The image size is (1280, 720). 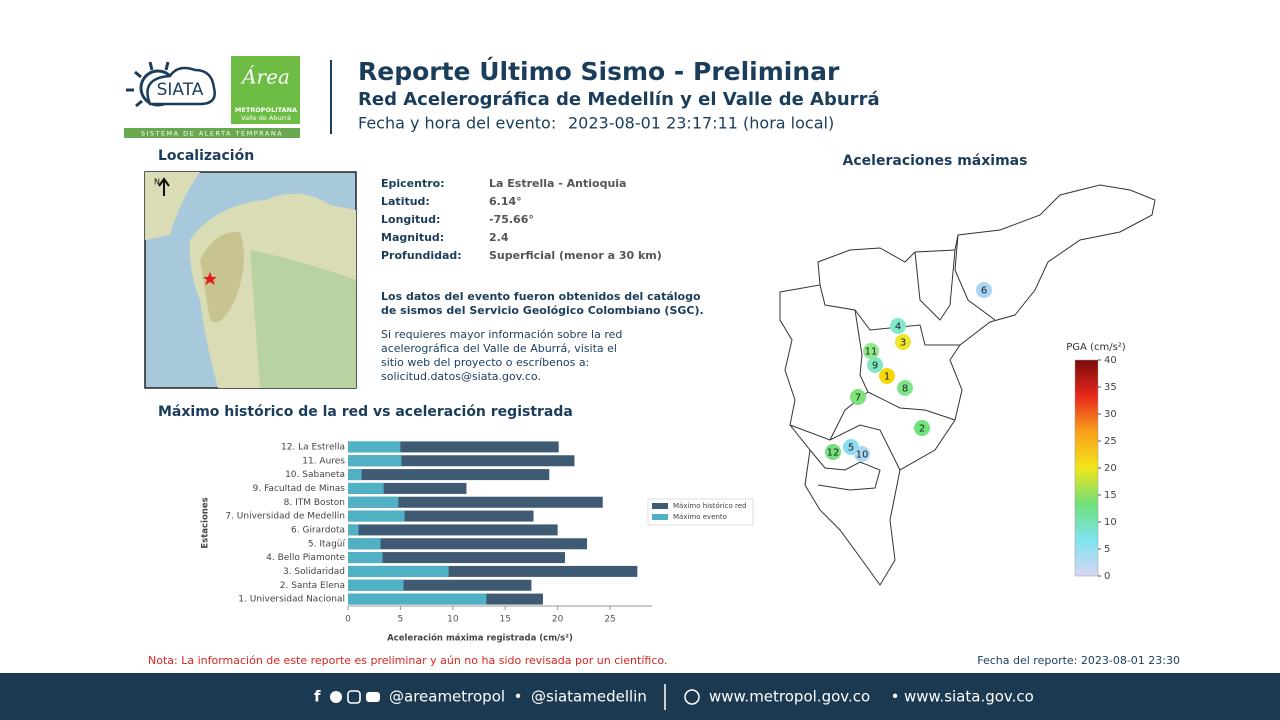 What do you see at coordinates (700, 512) in the screenshot?
I see `legend: Máximo histórico red Máximo evento` at bounding box center [700, 512].